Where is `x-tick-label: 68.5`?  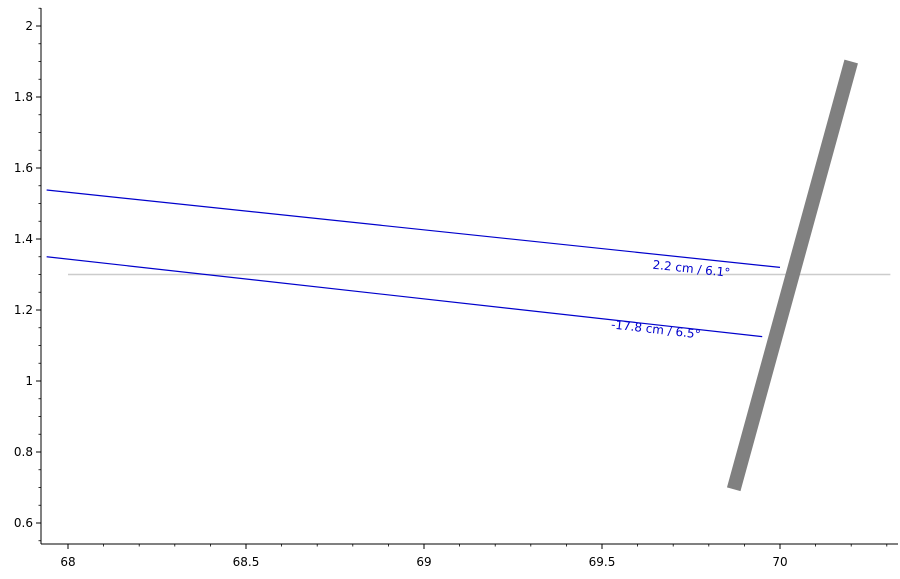
x-tick-label: 68.5 is located at coordinates (246, 562).